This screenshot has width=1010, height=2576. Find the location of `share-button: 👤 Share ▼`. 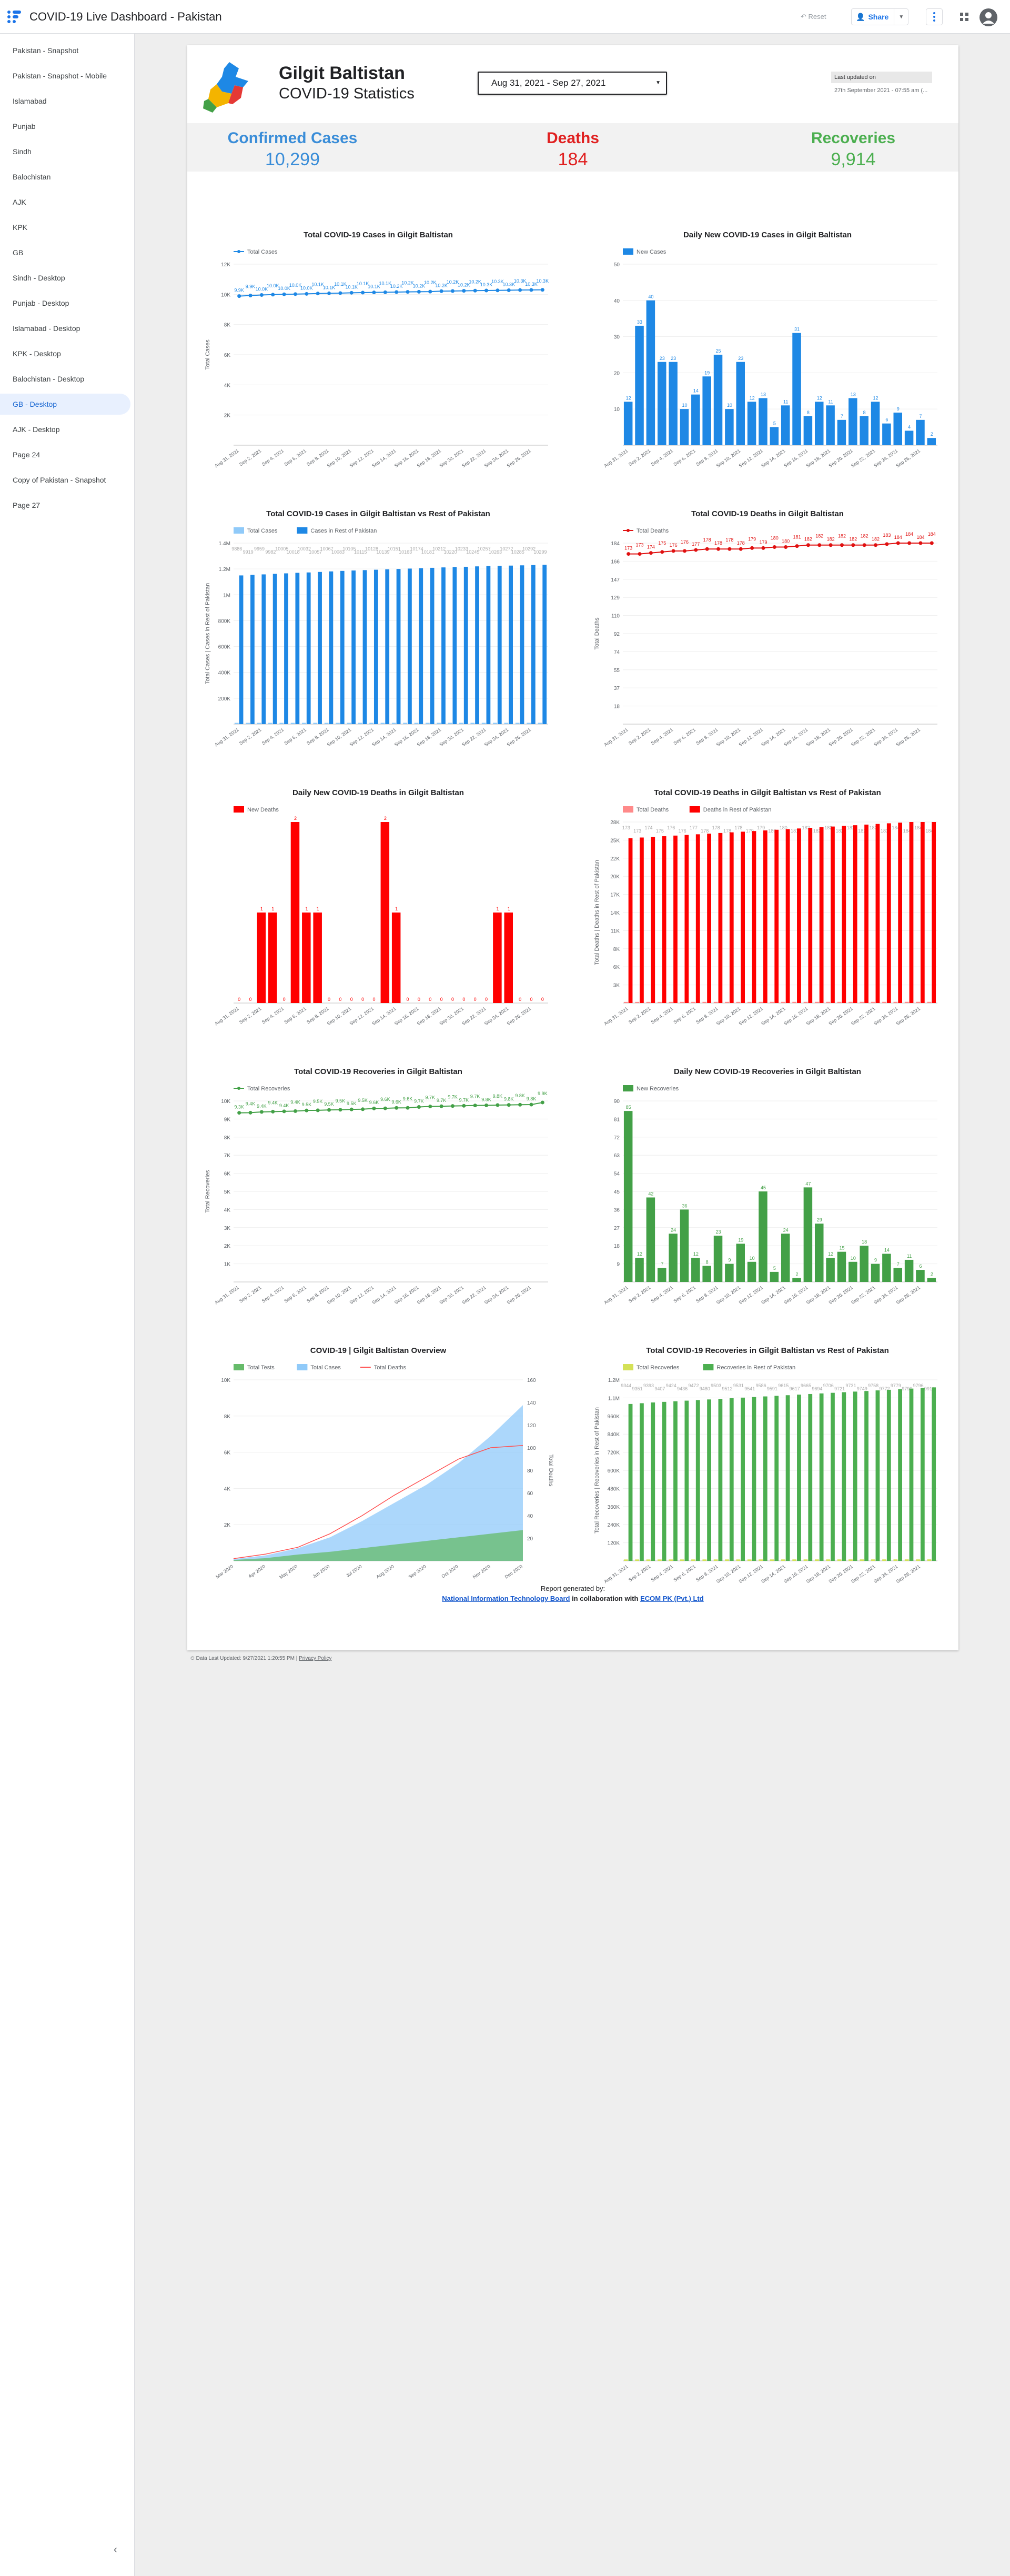

share-button: 👤 Share ▼ is located at coordinates (880, 16).